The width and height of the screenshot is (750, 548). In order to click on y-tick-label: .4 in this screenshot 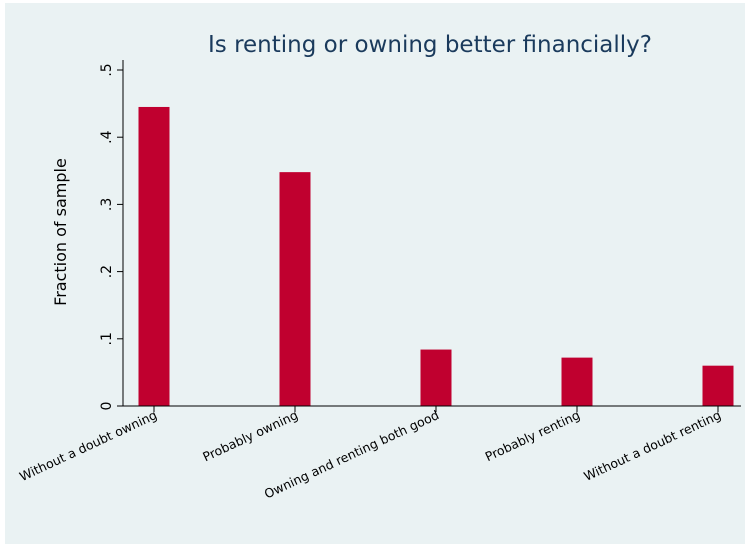, I will do `click(107, 136)`.